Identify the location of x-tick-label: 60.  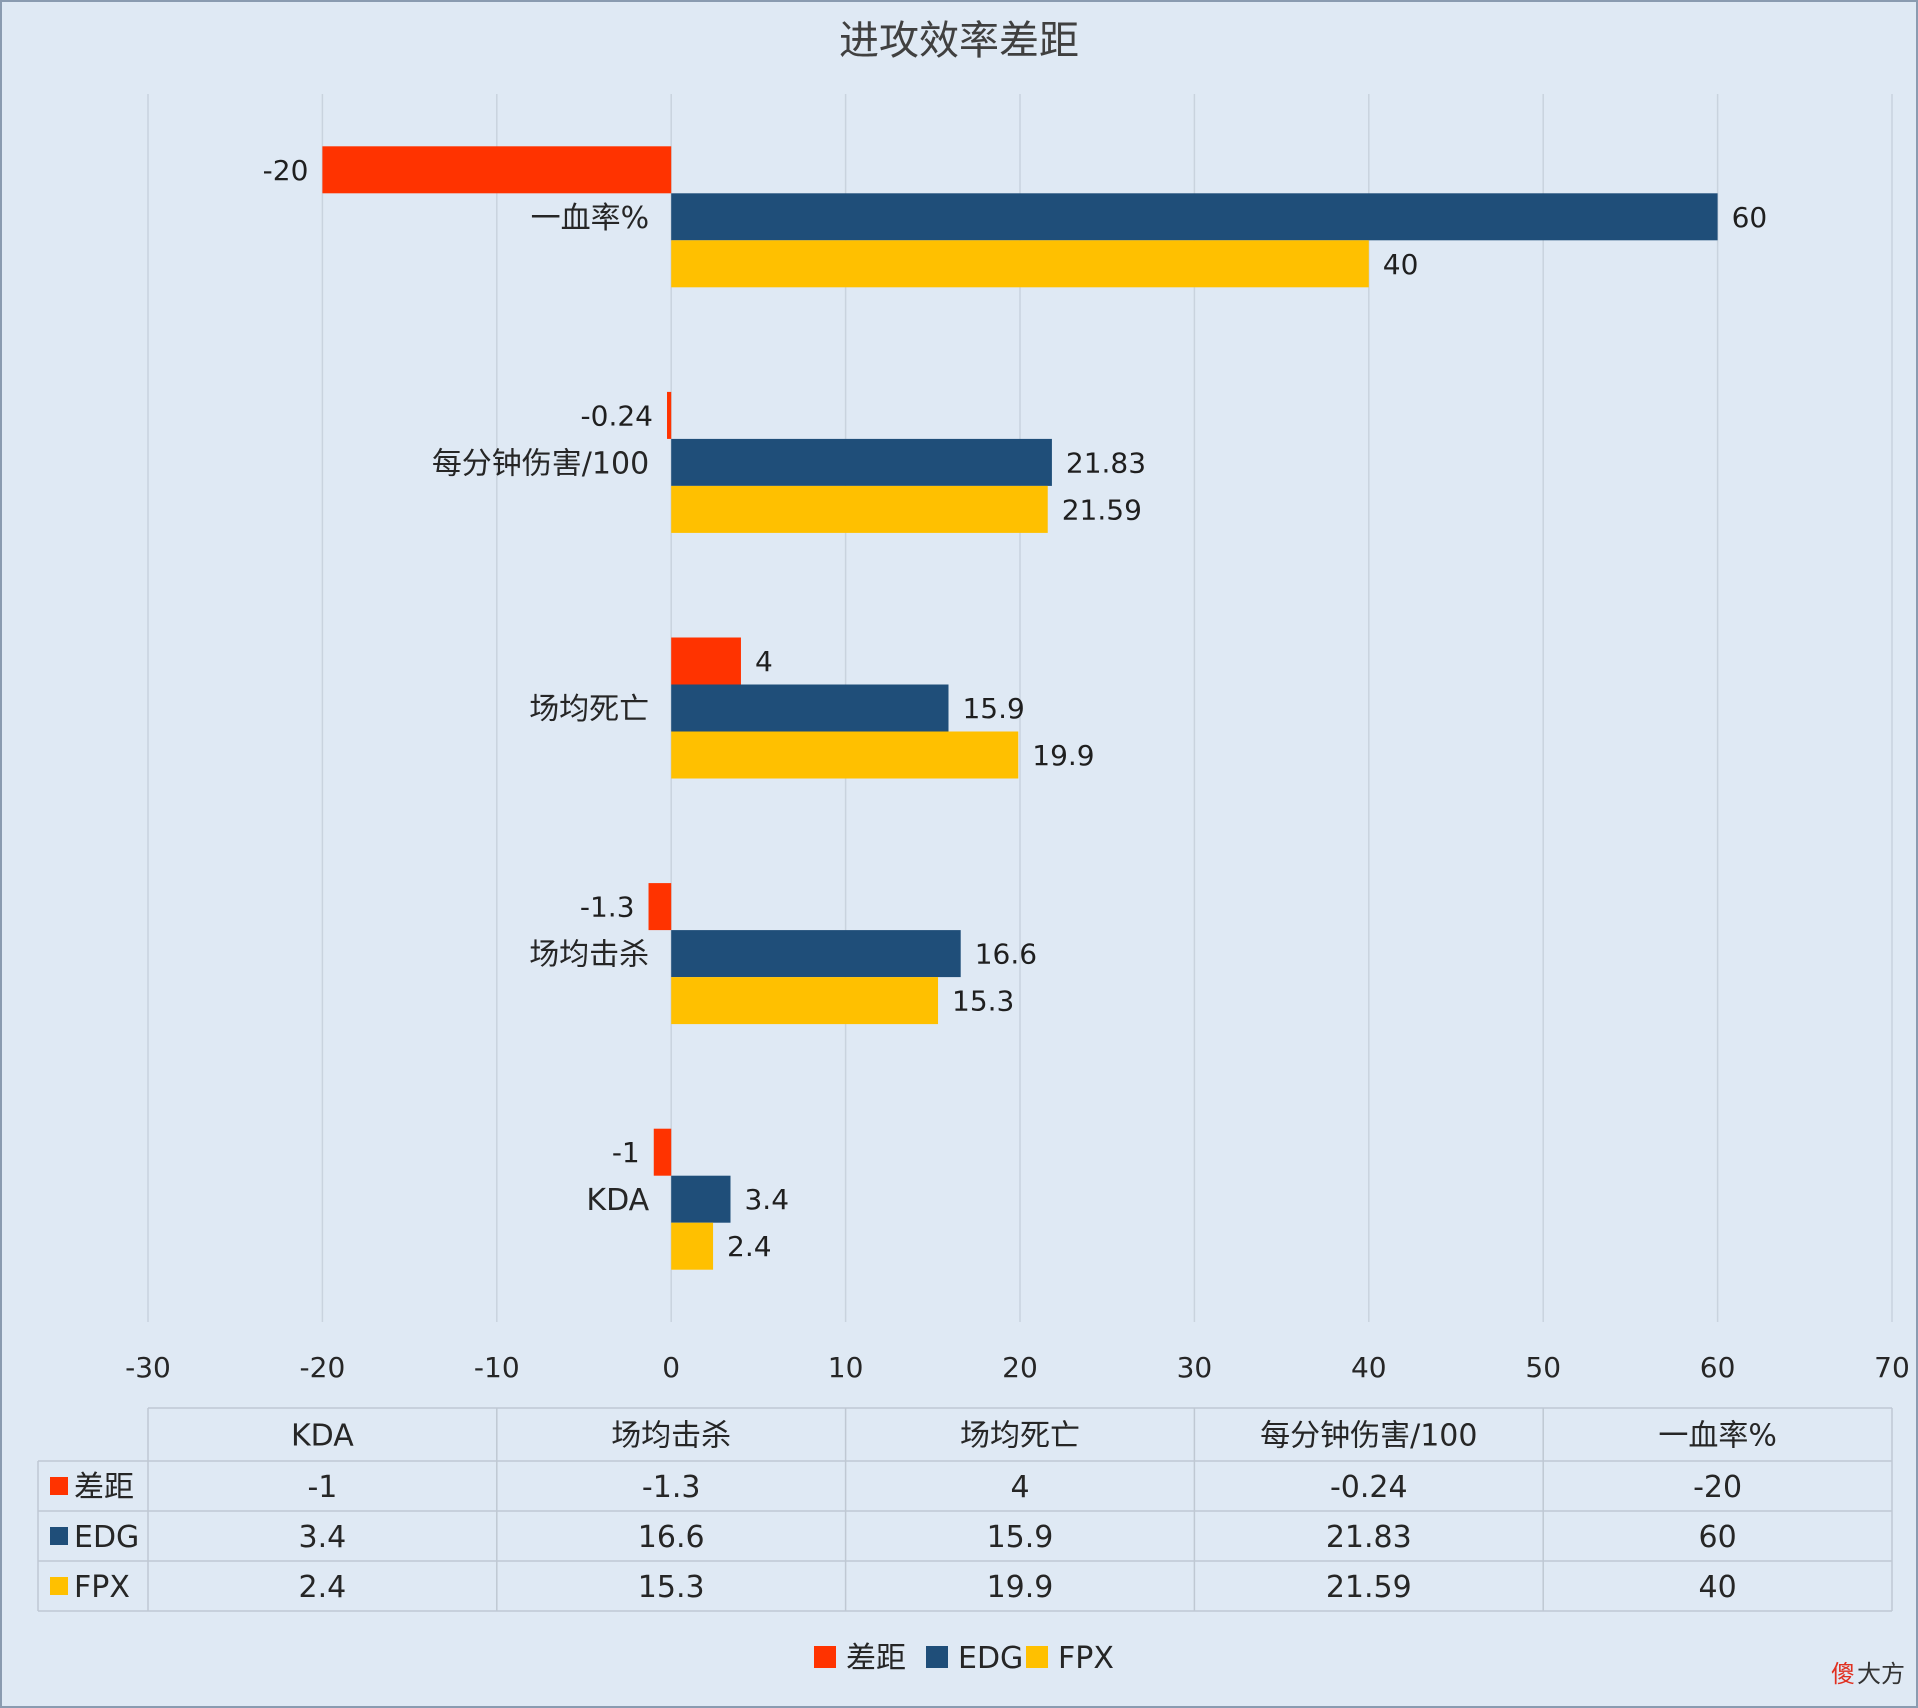
(1718, 1367).